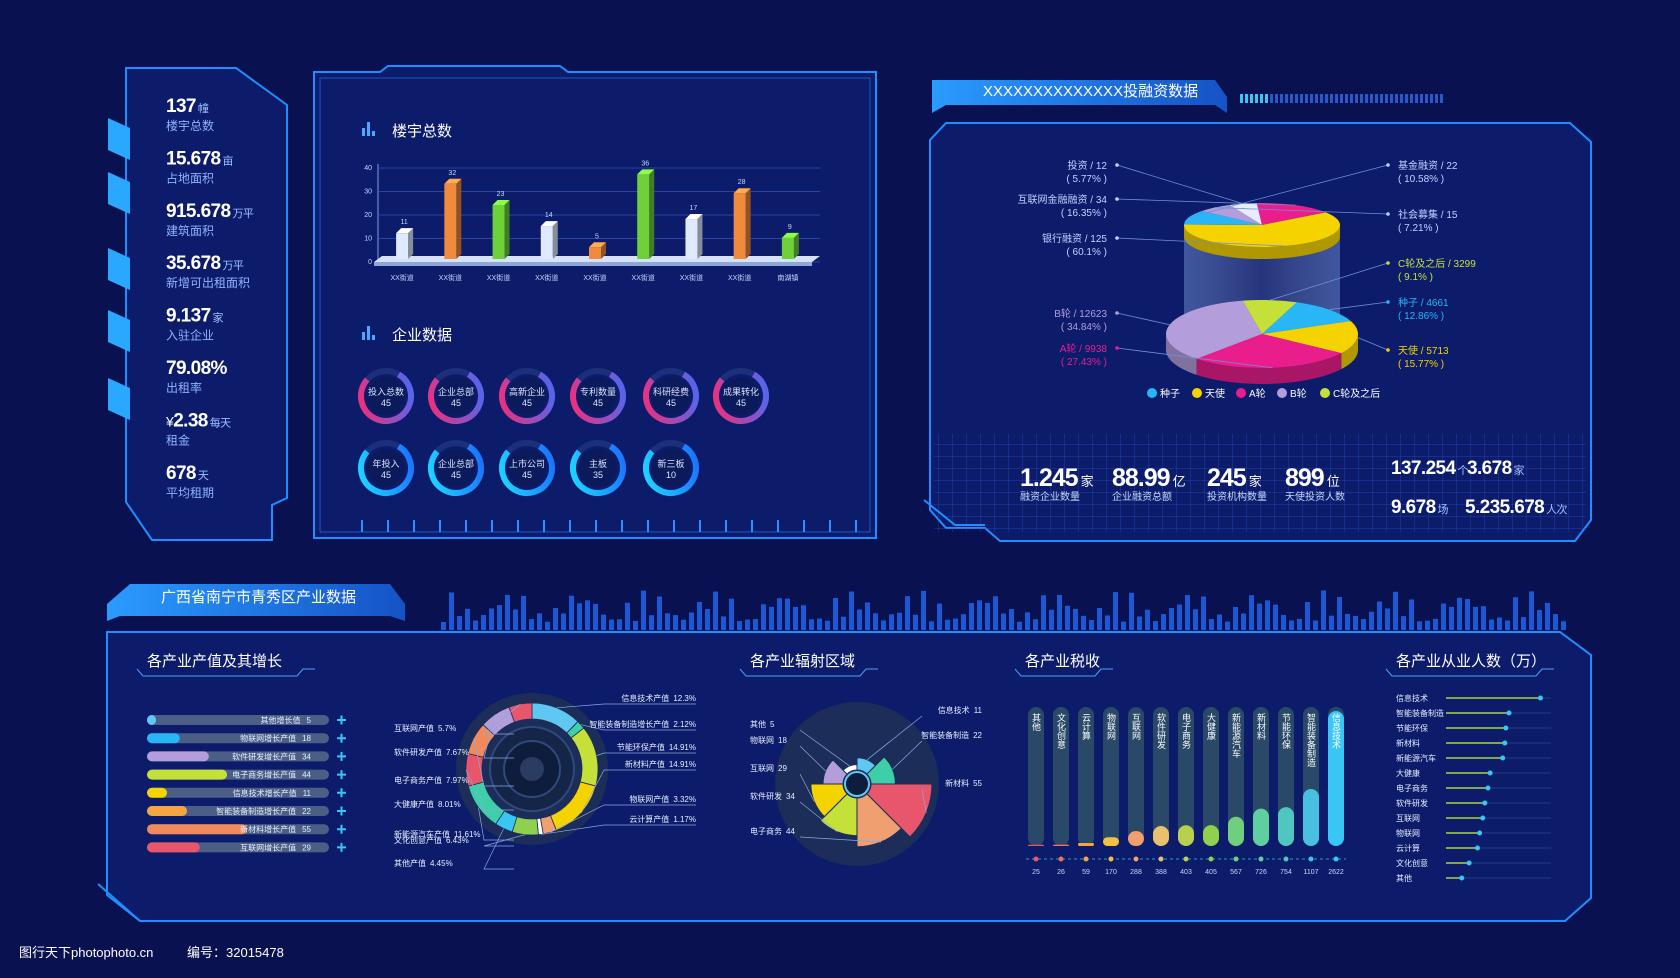 The width and height of the screenshot is (1680, 978). Describe the element at coordinates (787, 277) in the screenshot. I see `x-tick-label: 南湖镇` at that location.